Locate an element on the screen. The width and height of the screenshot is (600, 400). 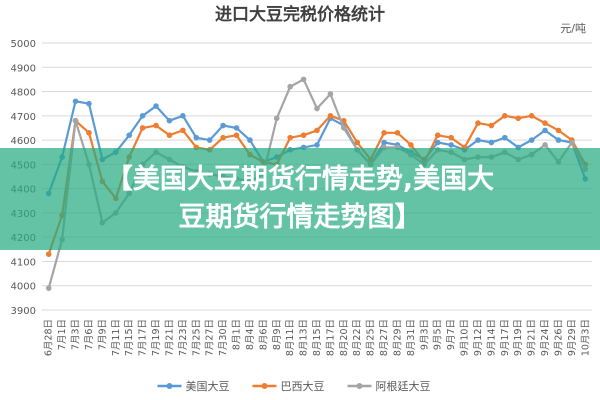
x-tick-label: 7月9日 is located at coordinates (102, 334).